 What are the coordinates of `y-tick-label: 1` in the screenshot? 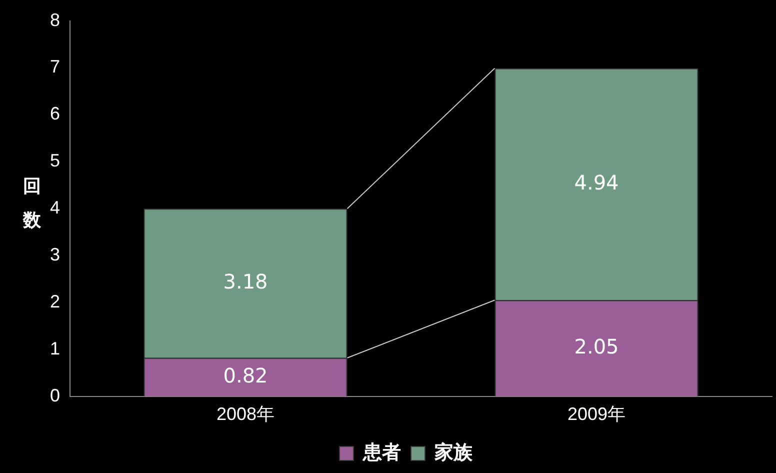 It's located at (55, 348).